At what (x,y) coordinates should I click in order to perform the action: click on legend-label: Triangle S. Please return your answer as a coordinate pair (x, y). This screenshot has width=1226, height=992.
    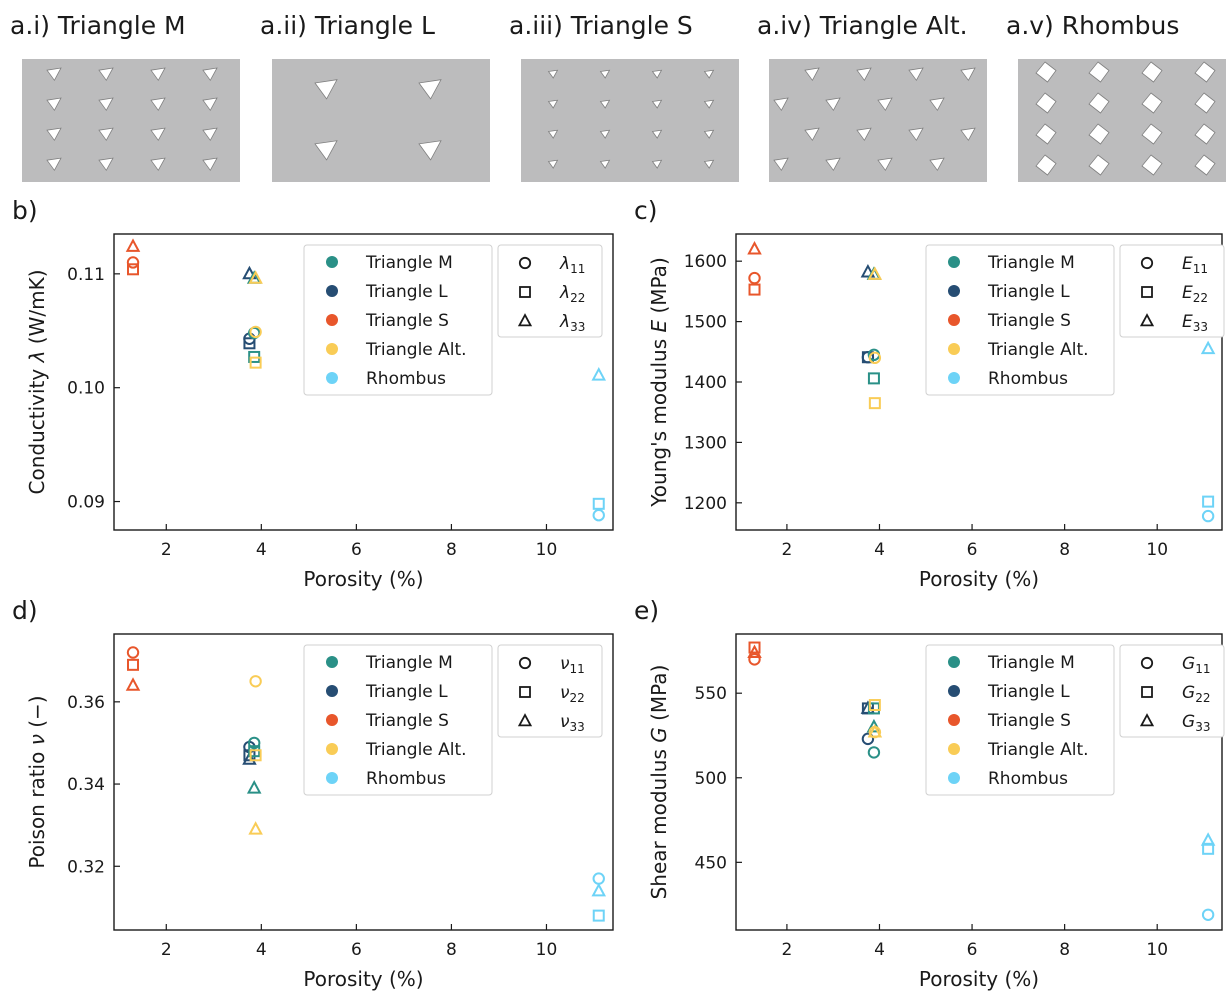
    Looking at the image, I should click on (407, 721).